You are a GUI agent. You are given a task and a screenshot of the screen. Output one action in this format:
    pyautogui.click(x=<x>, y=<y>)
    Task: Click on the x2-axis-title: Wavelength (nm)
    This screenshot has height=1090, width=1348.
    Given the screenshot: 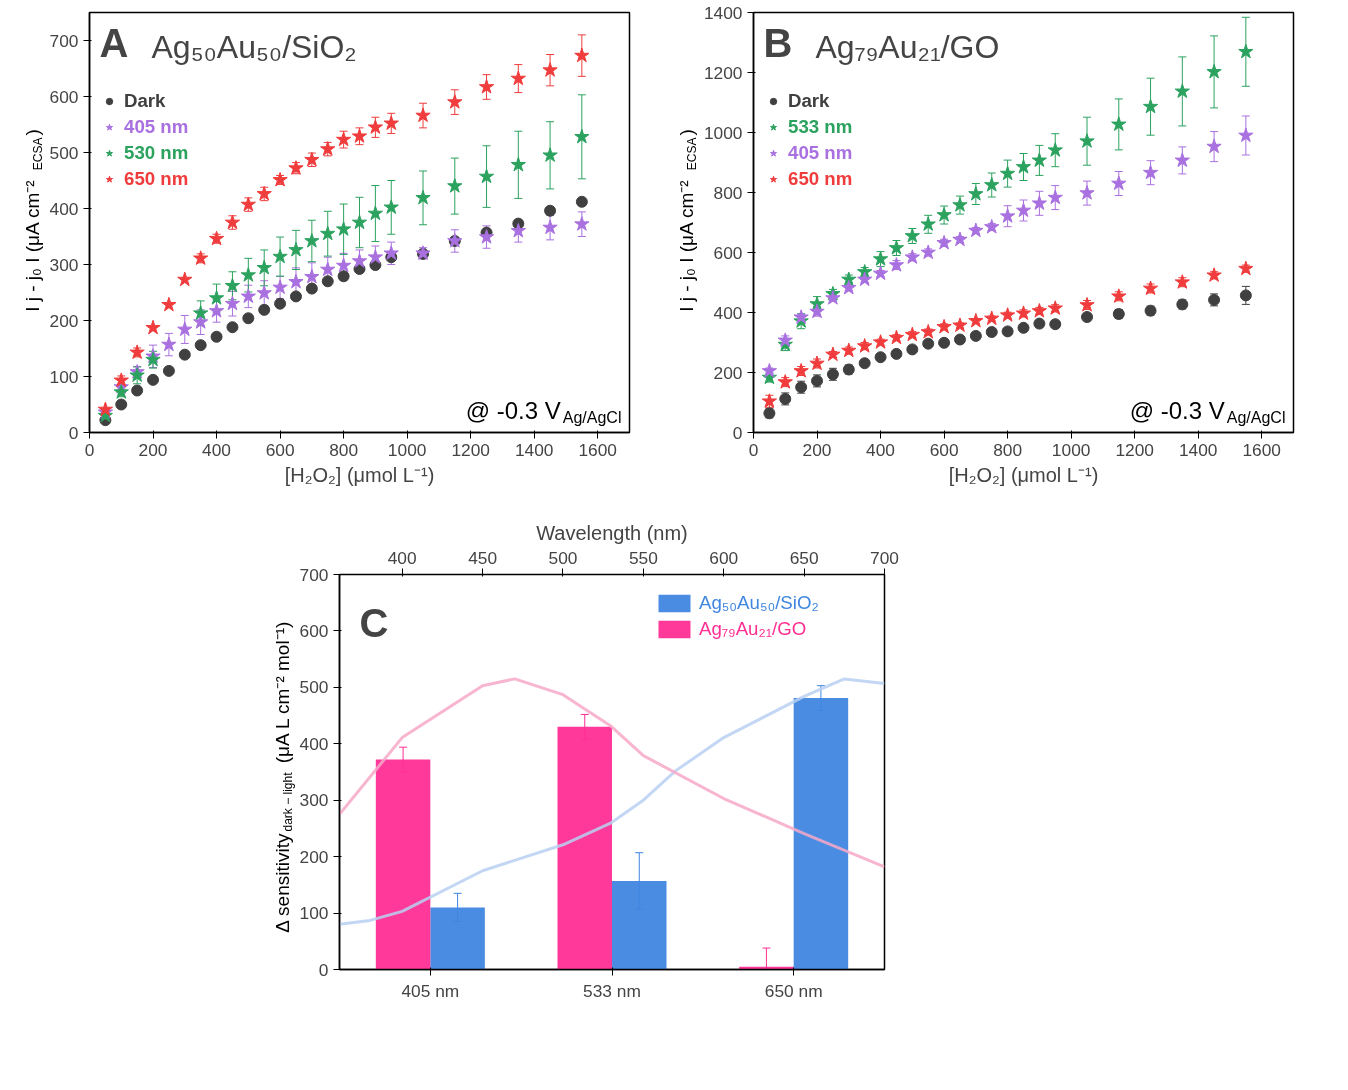 What is the action you would take?
    pyautogui.click(x=612, y=532)
    